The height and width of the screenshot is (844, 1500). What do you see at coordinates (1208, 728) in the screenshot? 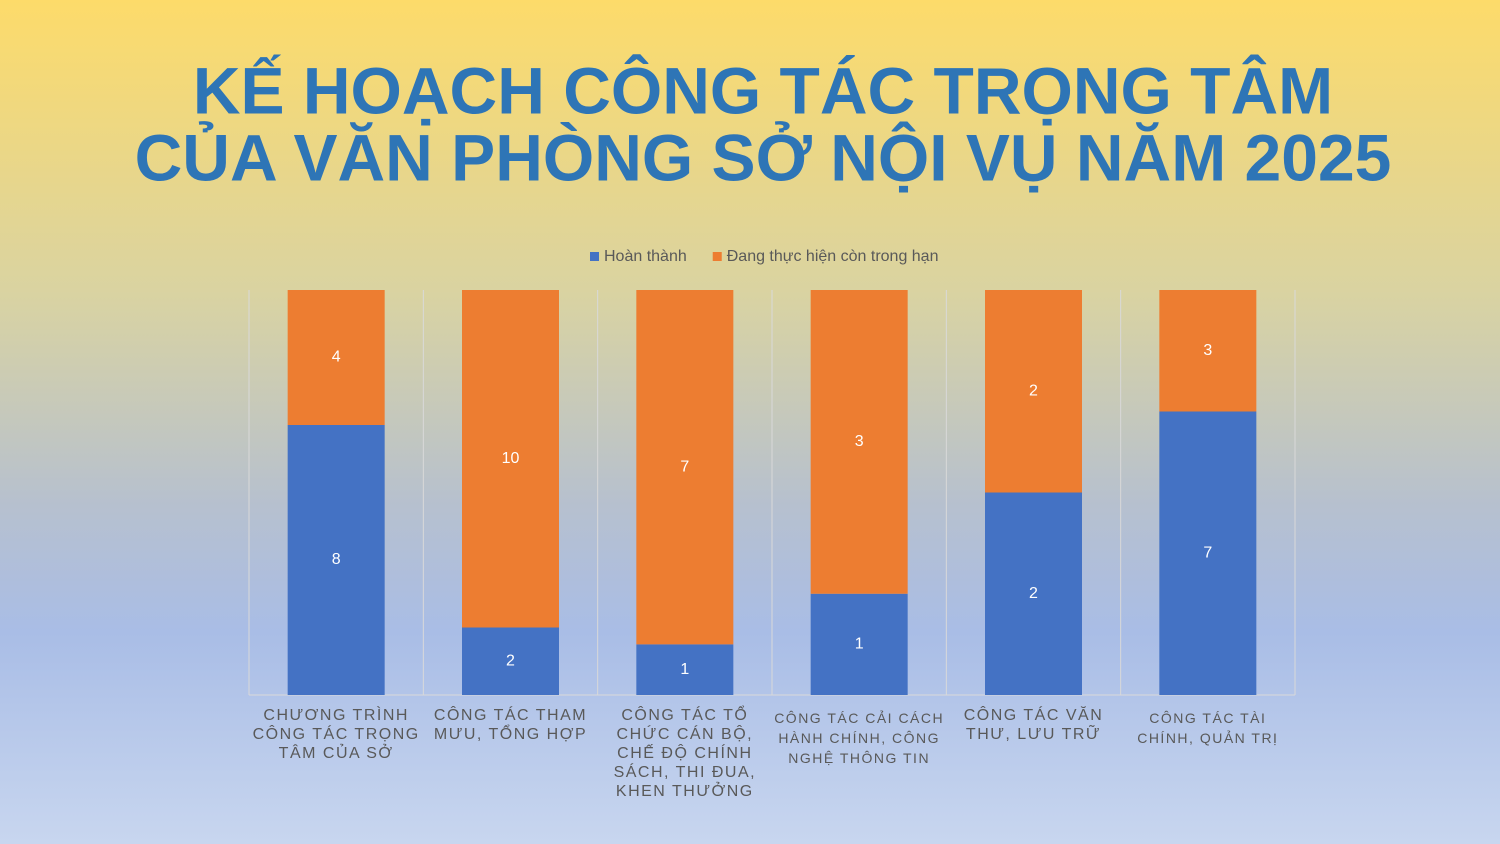
I see `x-tick-label: CÔNG TÁC TÀI CHÍNH, QUẢN TRỊ` at bounding box center [1208, 728].